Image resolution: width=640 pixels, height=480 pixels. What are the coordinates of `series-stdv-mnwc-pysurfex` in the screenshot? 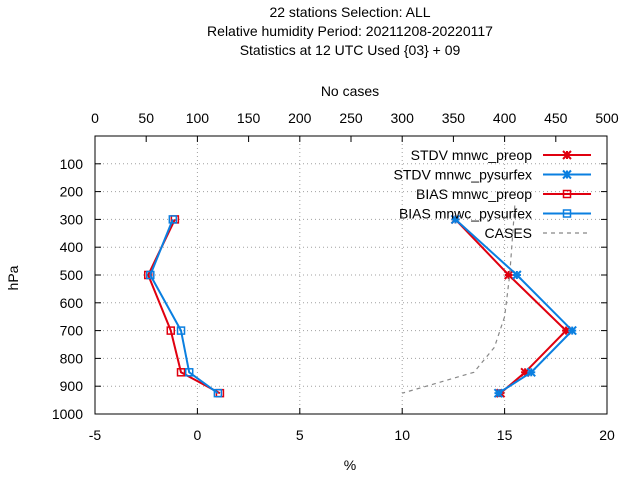 It's located at (513, 306).